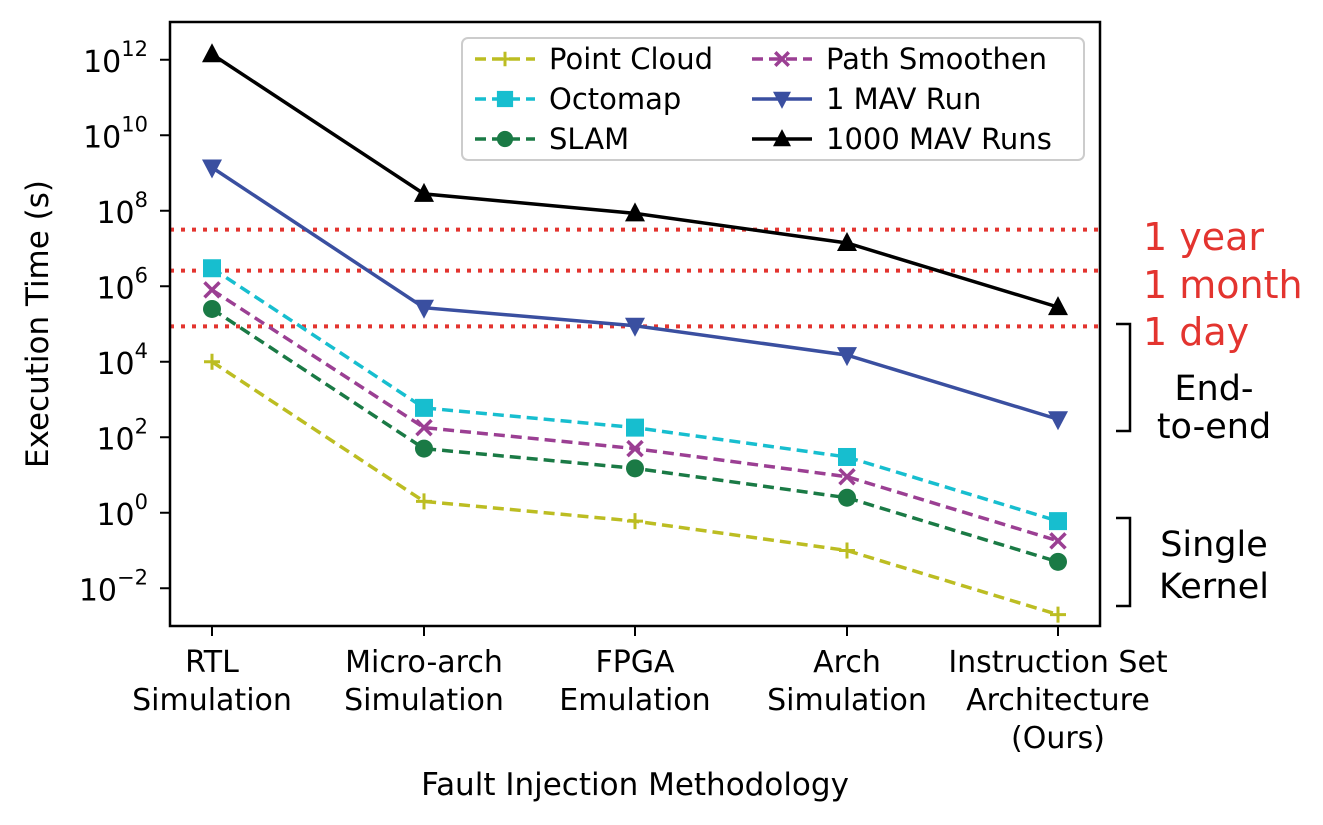 Image resolution: width=1323 pixels, height=825 pixels. What do you see at coordinates (115, 58) in the screenshot?
I see `y-tick-label-7: 10¹²` at bounding box center [115, 58].